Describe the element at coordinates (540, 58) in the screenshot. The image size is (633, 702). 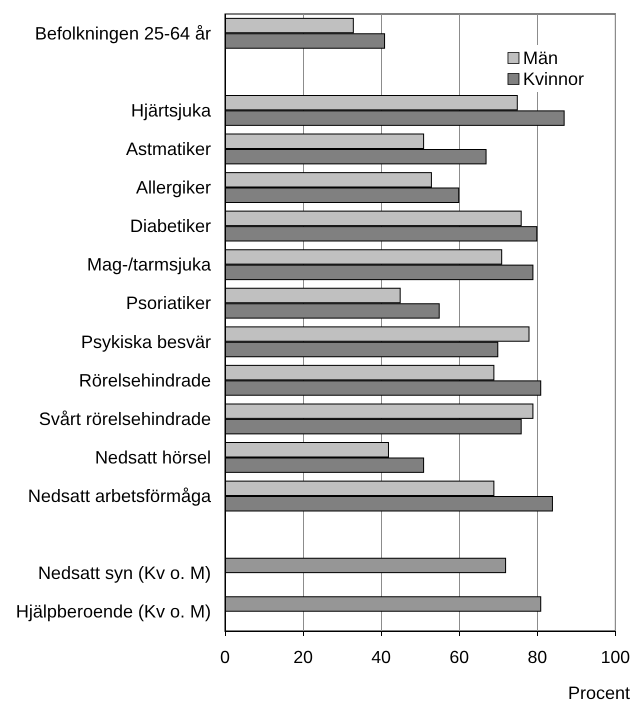
I see `legend-label: Män` at that location.